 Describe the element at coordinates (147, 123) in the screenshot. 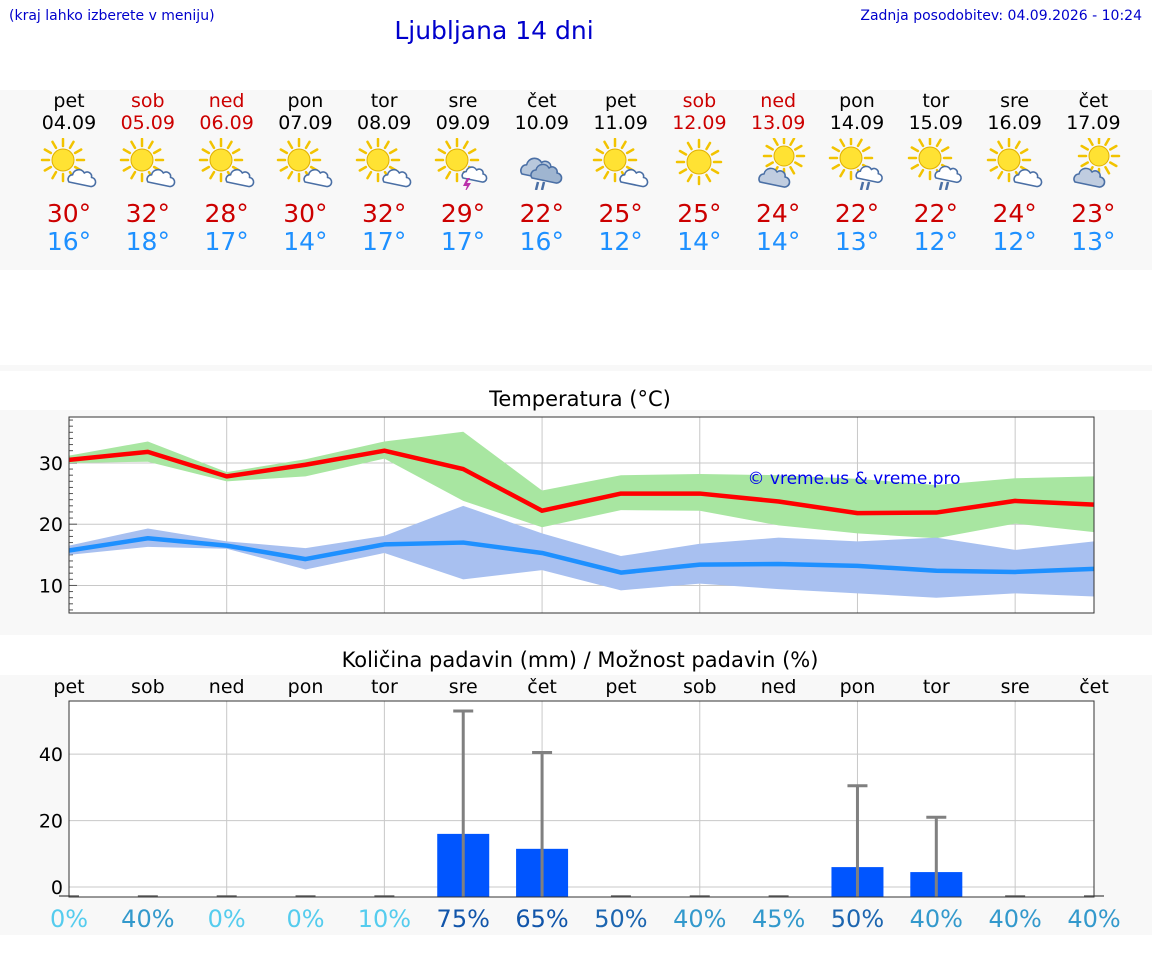

I see `day-date: 05.09` at that location.